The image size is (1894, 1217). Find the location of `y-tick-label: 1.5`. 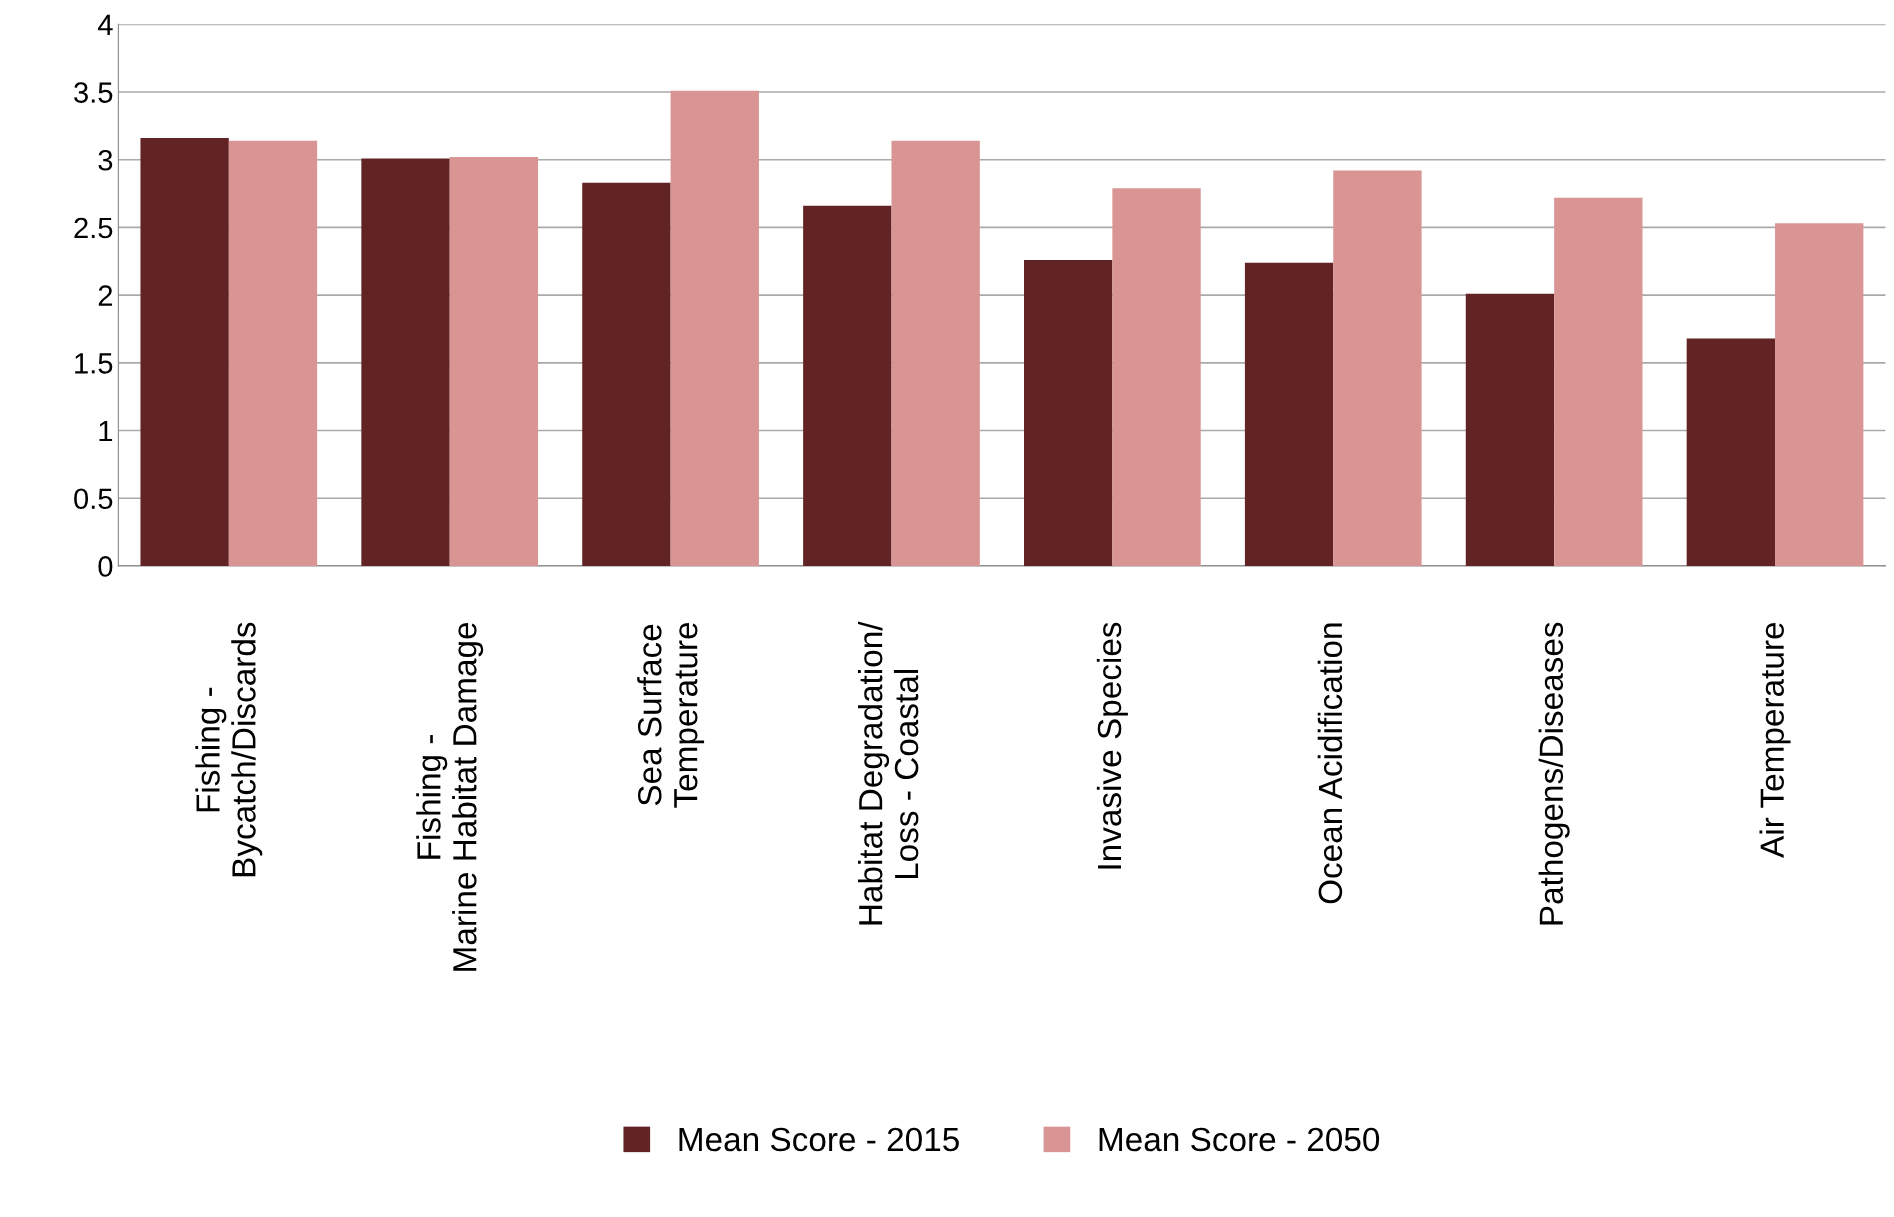

y-tick-label: 1.5 is located at coordinates (94, 363).